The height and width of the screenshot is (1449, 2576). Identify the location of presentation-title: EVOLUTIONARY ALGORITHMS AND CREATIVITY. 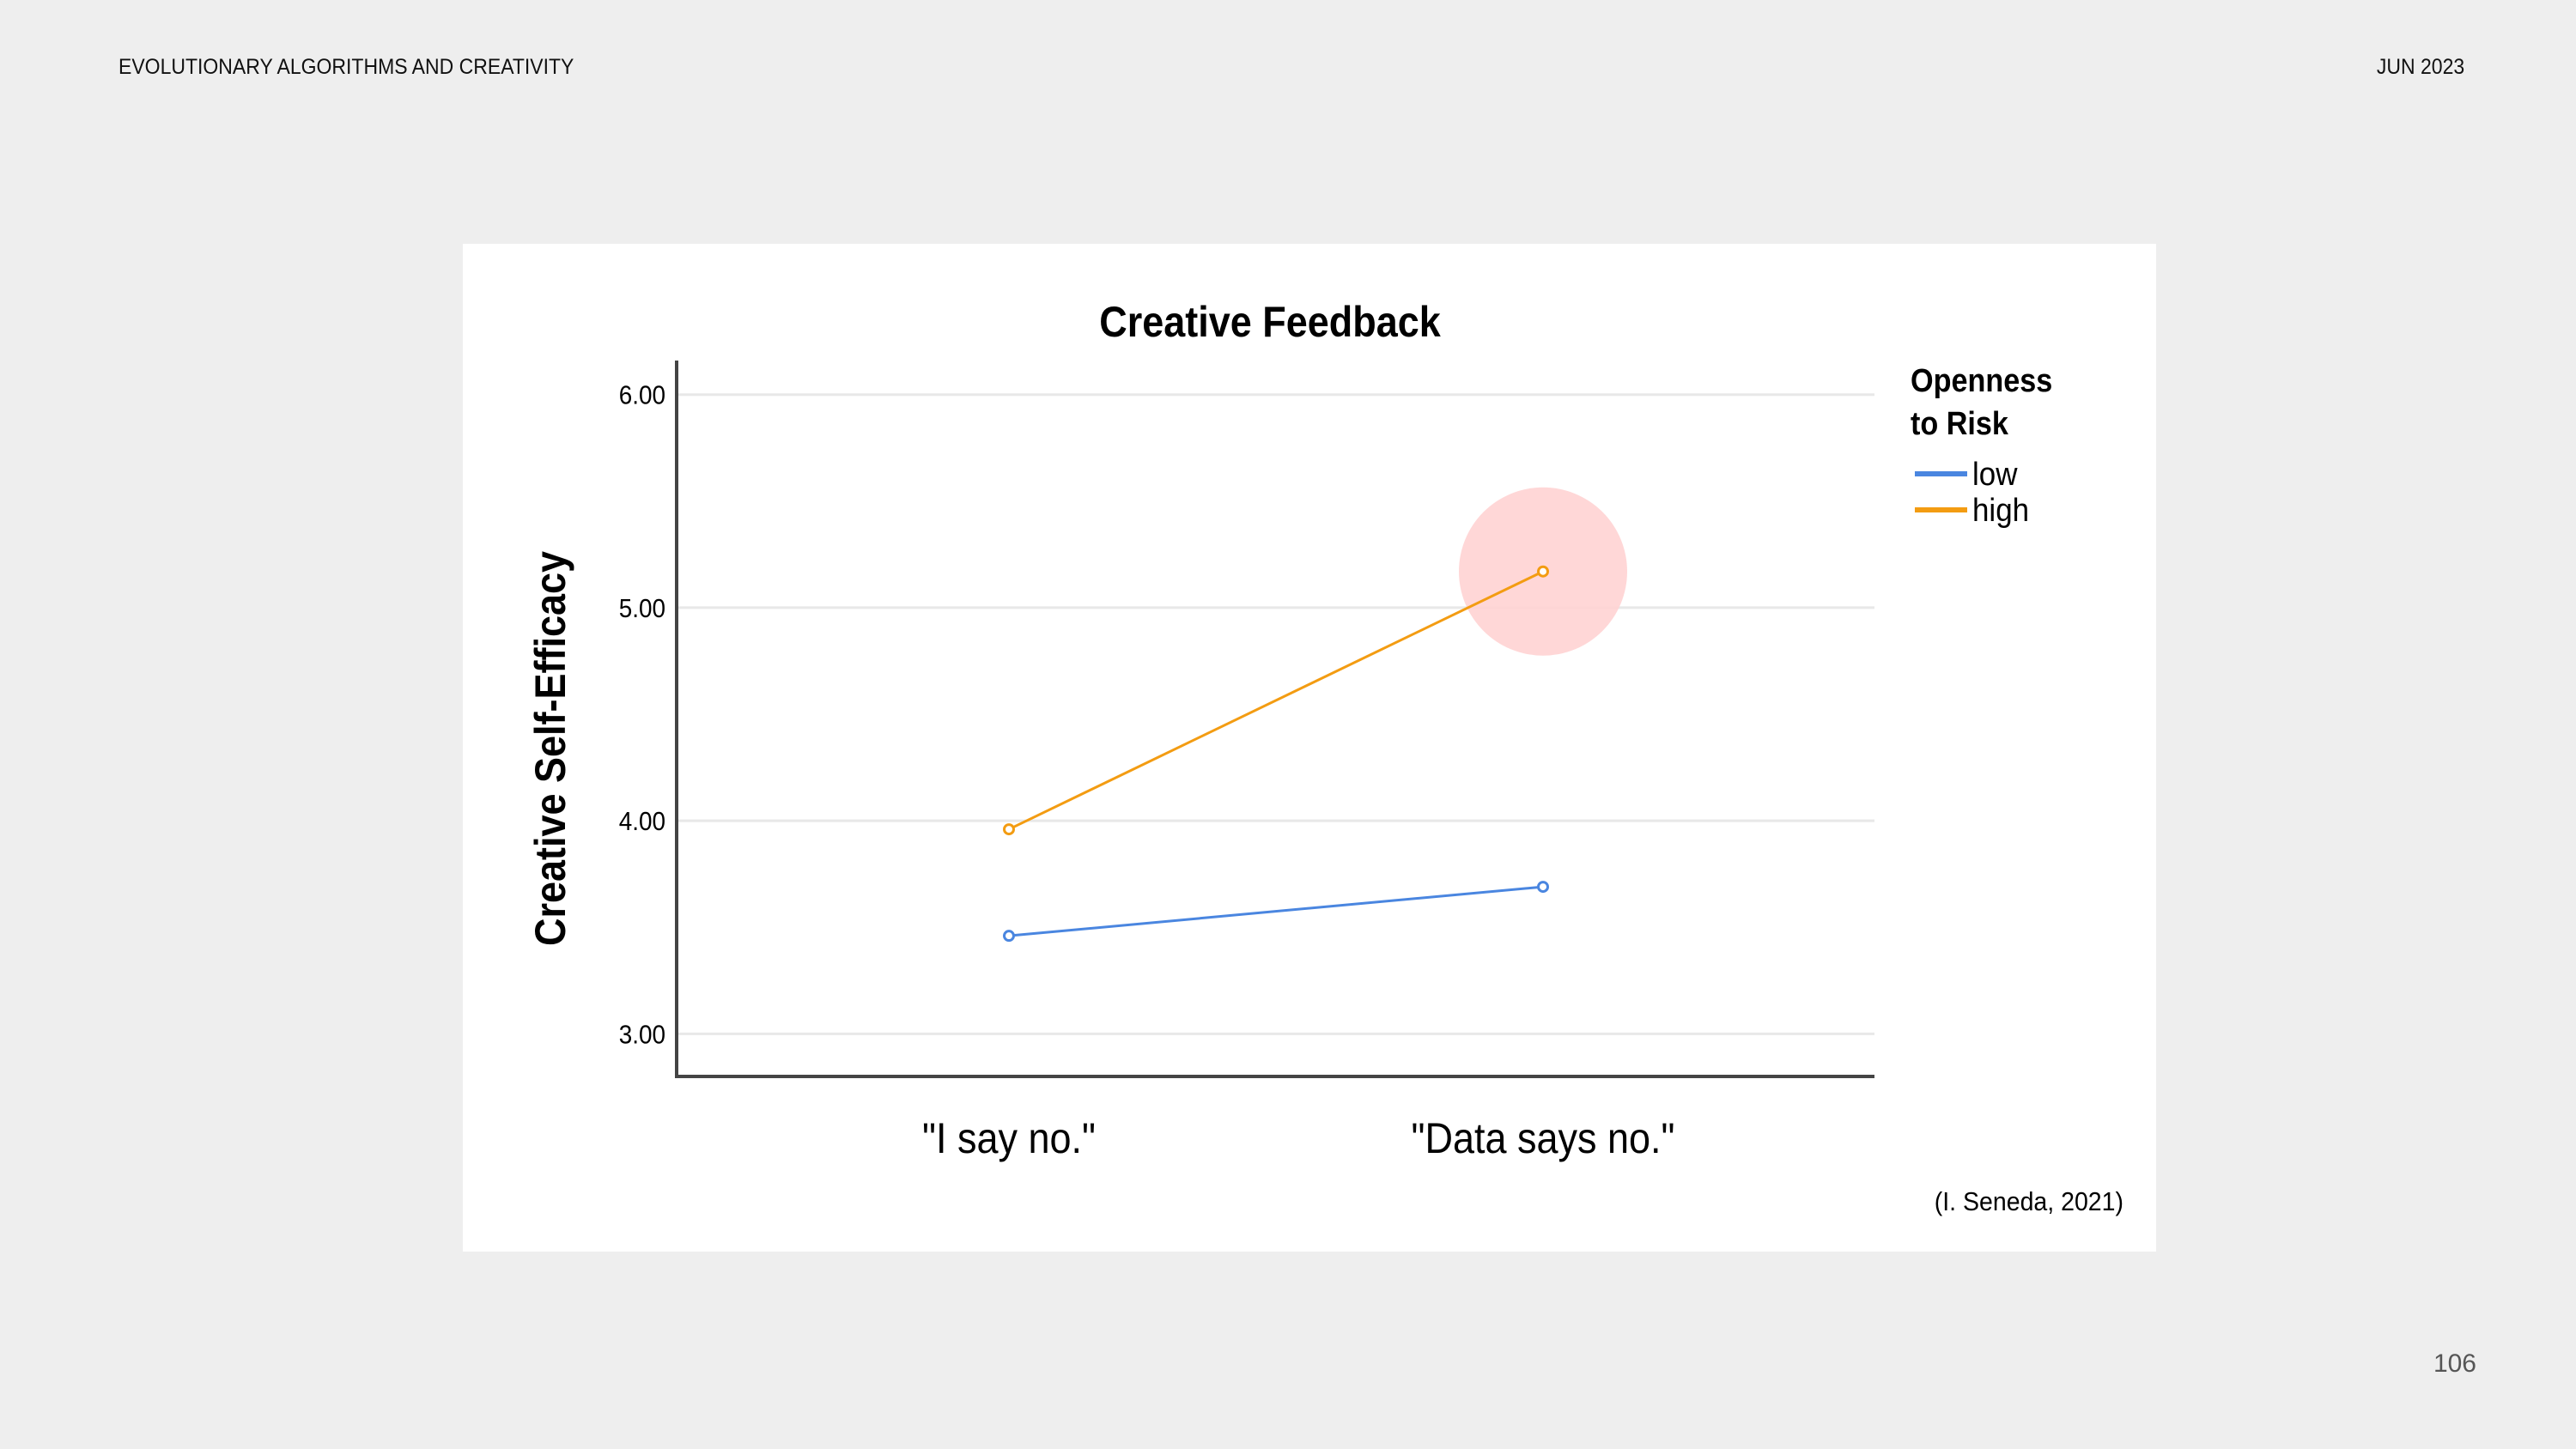
(346, 67).